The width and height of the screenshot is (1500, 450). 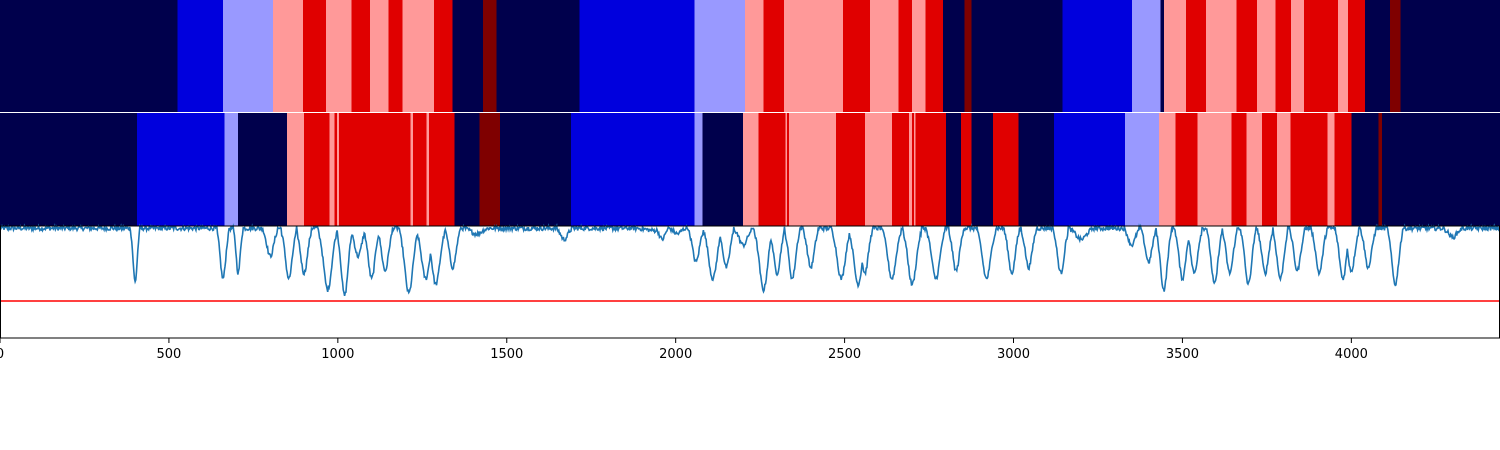 I want to click on x-axis: 0 500 1000 1500 2000 2500 3000 3500 4000, so click(x=684, y=350).